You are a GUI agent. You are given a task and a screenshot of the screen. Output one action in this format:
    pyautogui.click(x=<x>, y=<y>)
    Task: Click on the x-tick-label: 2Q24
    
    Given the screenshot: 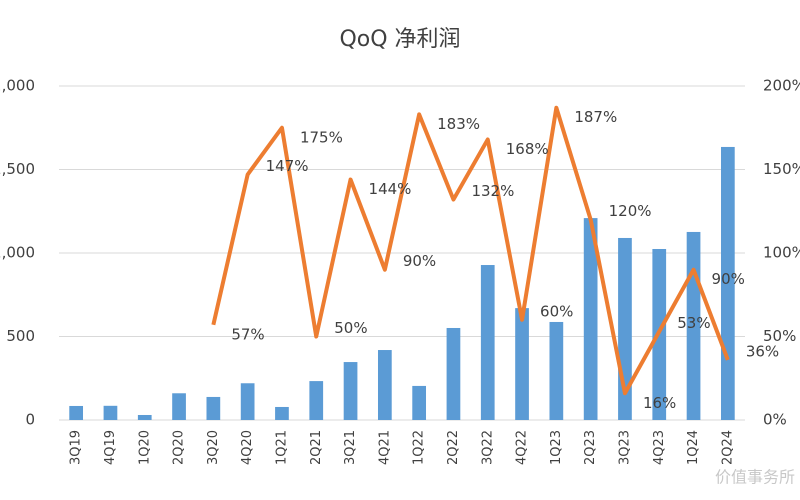 What is the action you would take?
    pyautogui.click(x=727, y=447)
    